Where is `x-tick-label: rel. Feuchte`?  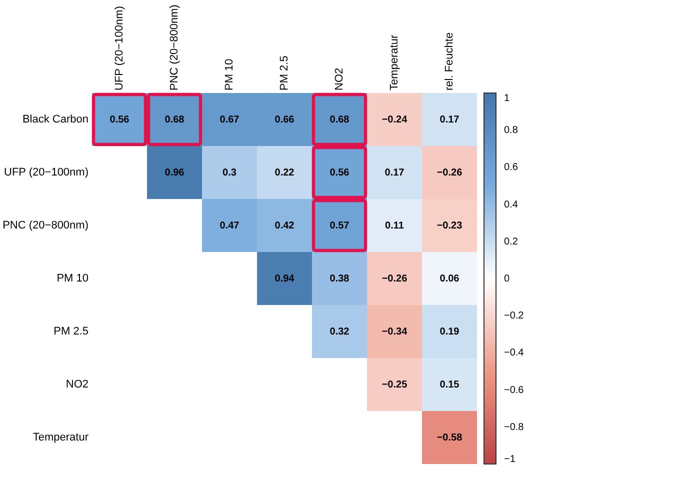 x-tick-label: rel. Feuchte is located at coordinates (450, 61).